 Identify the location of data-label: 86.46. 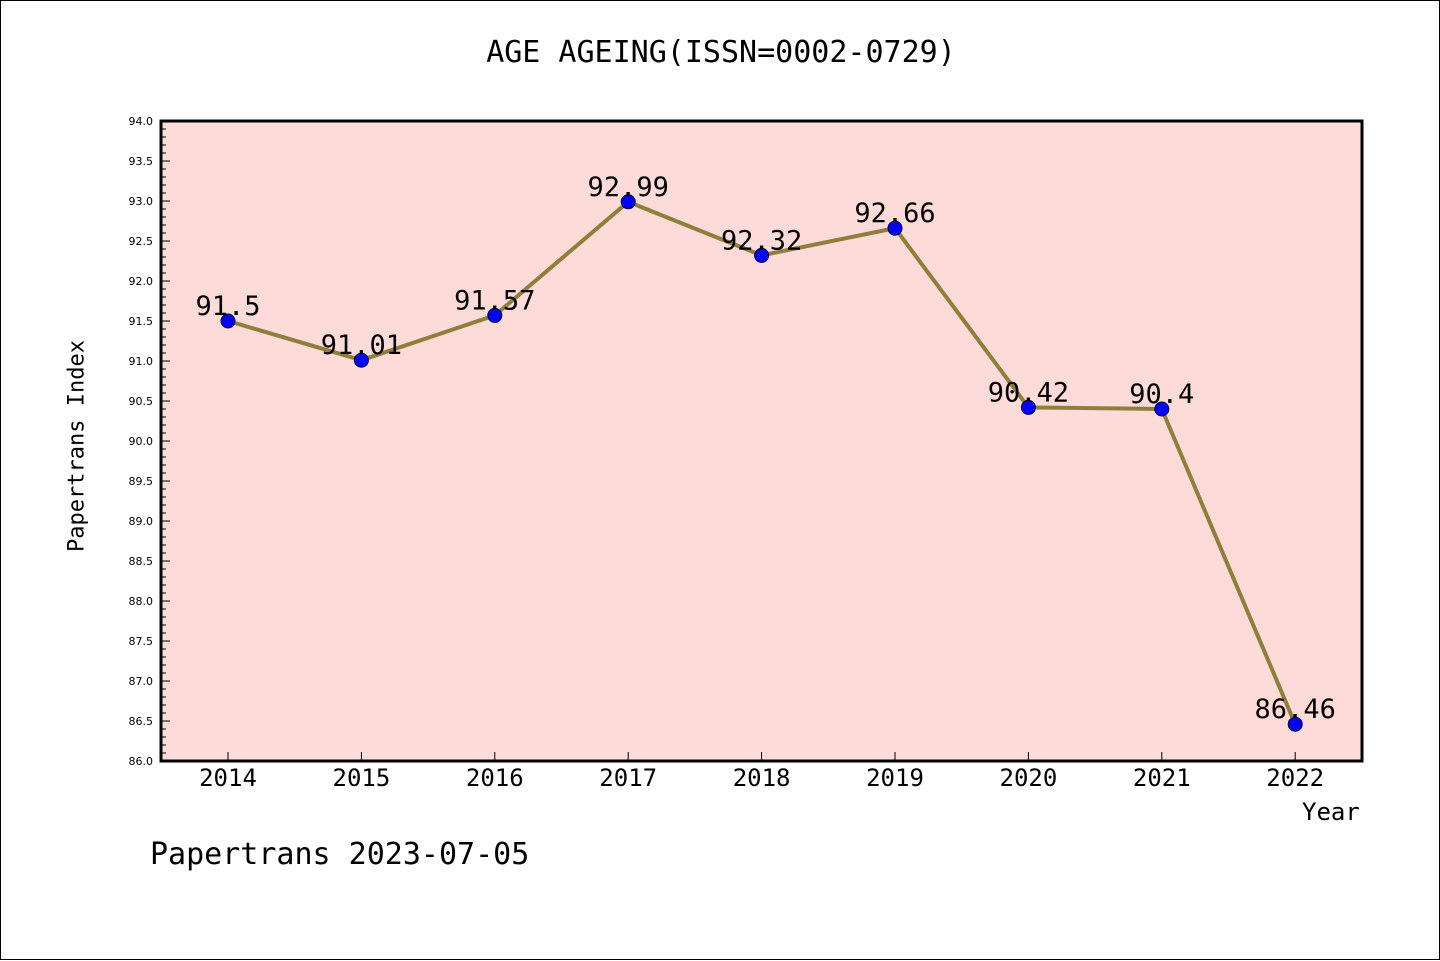
(1295, 709).